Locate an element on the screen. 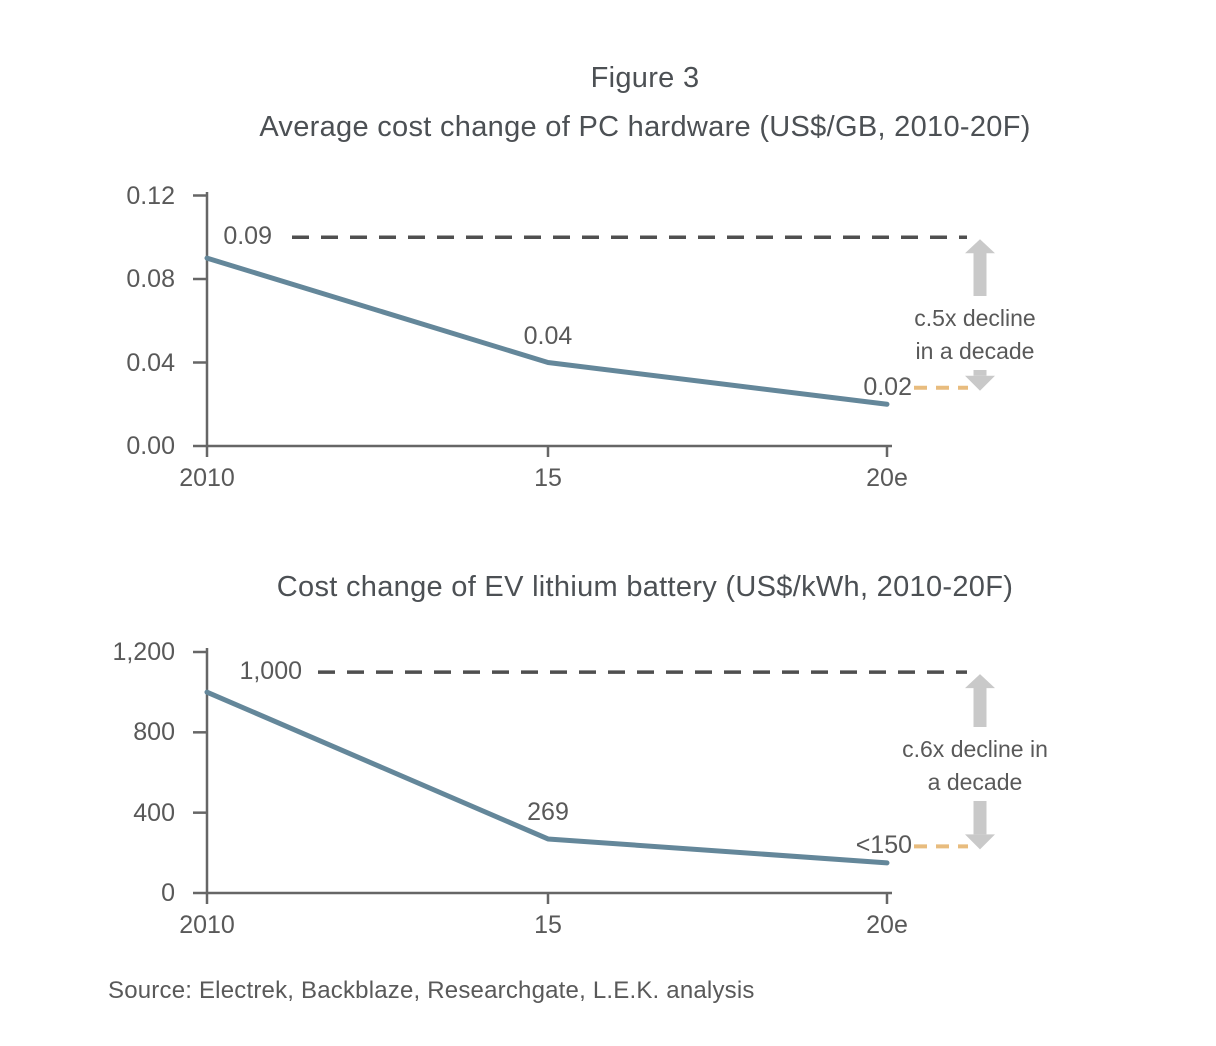 The height and width of the screenshot is (1046, 1216). decline-annotation-line: c.6x decline in is located at coordinates (975, 749).